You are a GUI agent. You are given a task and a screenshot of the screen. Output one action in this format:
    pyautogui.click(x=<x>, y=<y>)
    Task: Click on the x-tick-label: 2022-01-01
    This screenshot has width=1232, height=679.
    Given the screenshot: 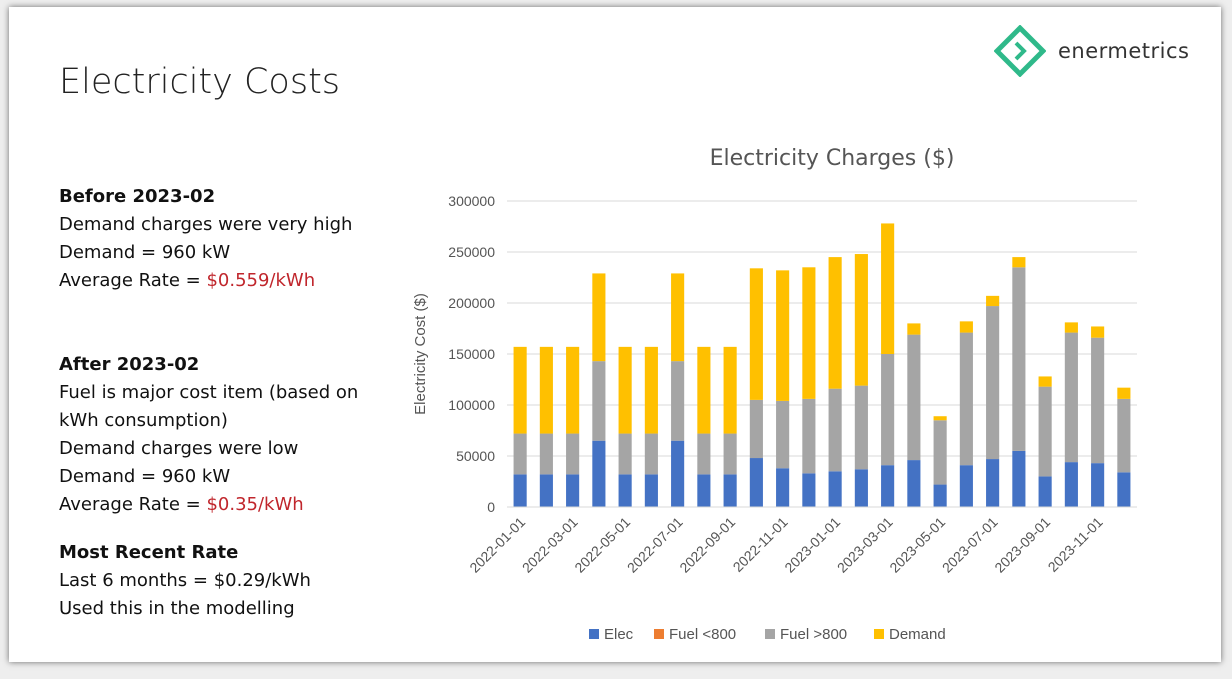 What is the action you would take?
    pyautogui.click(x=497, y=545)
    